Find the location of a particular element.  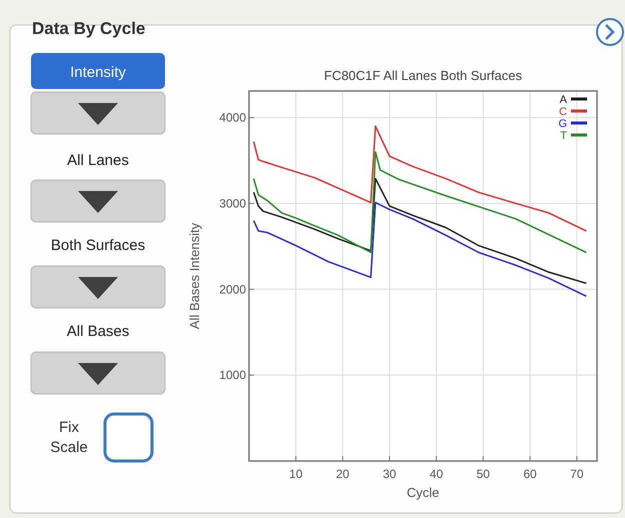

y-tick-label: 1000 is located at coordinates (232, 375).